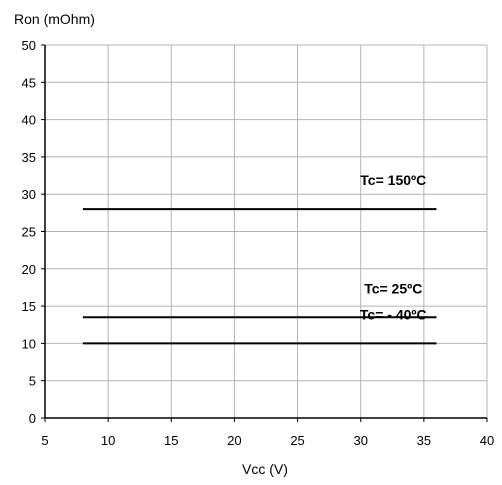 The image size is (502, 485). Describe the element at coordinates (297, 440) in the screenshot. I see `x-tick-label: 25` at that location.